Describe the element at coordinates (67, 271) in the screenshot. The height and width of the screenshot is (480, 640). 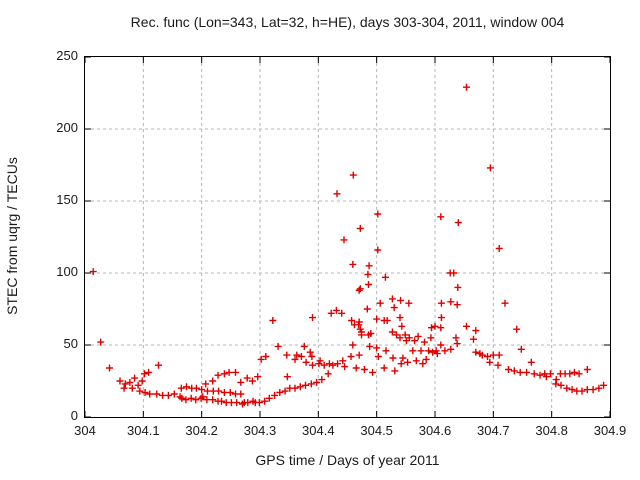
I see `y-tick-label: 100` at that location.